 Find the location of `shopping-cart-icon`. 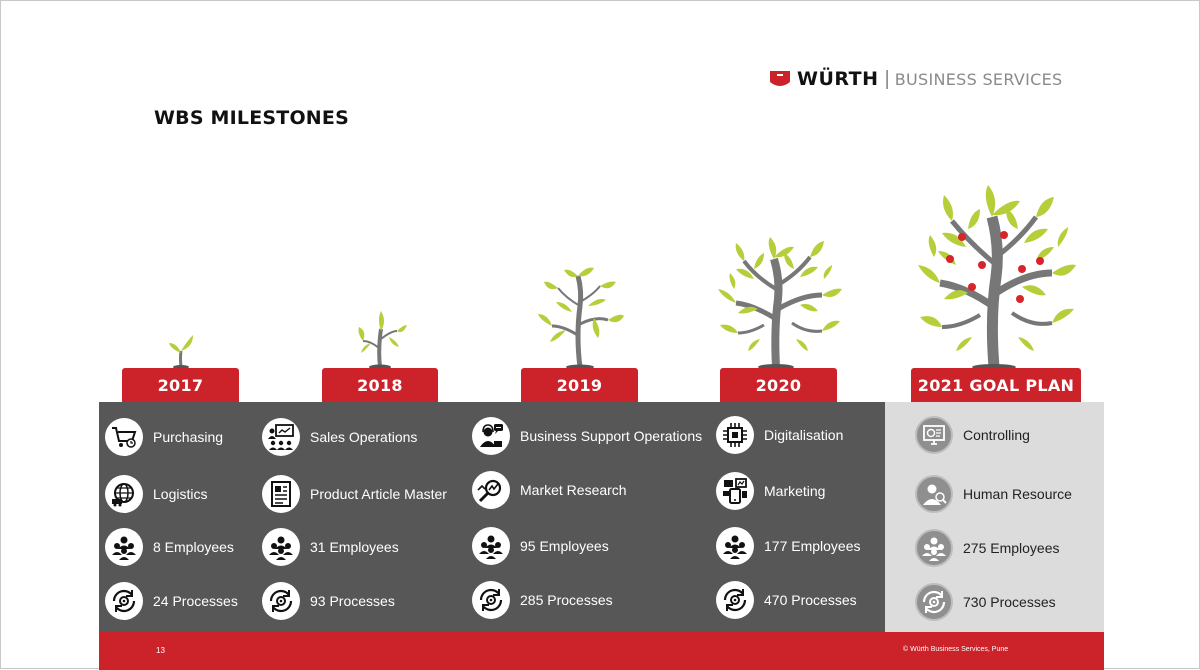

shopping-cart-icon is located at coordinates (124, 437).